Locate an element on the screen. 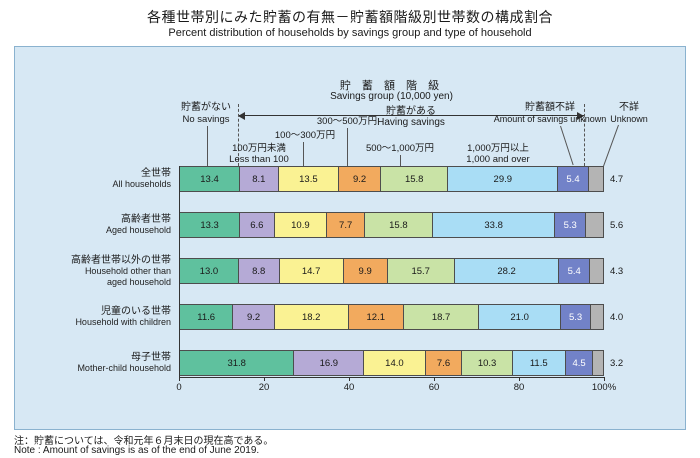 Image resolution: width=700 pixels, height=458 pixels. row-label-ja: 高齢者世帯以外の世帯 is located at coordinates (121, 260).